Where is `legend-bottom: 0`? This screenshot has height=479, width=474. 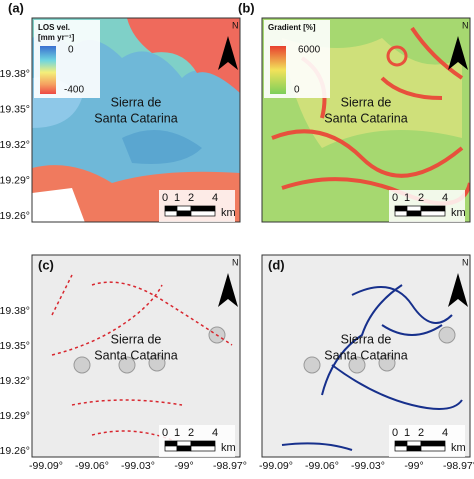 legend-bottom: 0 is located at coordinates (297, 90).